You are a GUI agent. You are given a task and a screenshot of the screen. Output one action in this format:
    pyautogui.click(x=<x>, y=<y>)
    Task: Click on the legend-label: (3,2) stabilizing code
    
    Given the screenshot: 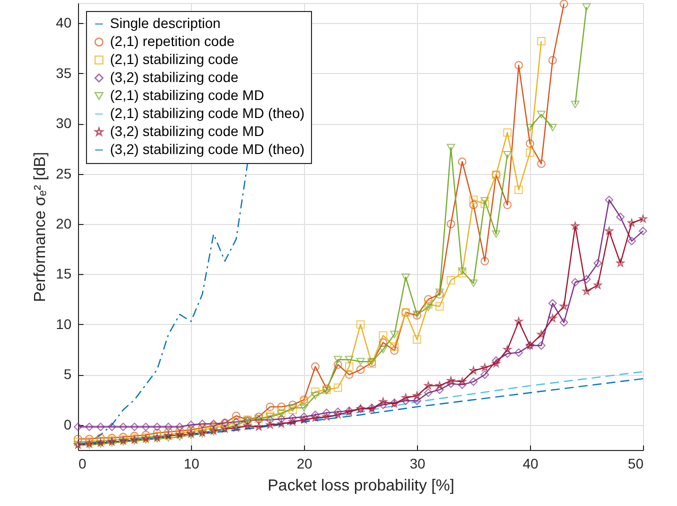 What is the action you would take?
    pyautogui.click(x=174, y=77)
    